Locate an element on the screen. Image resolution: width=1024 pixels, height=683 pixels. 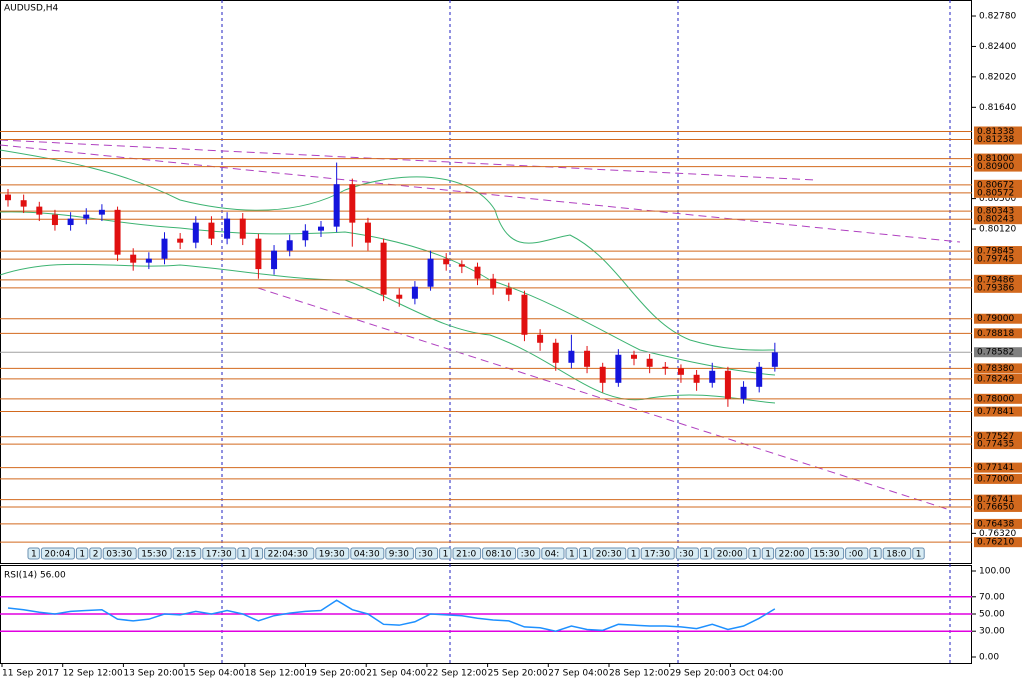
level-label: 0.78000 is located at coordinates (995, 399).